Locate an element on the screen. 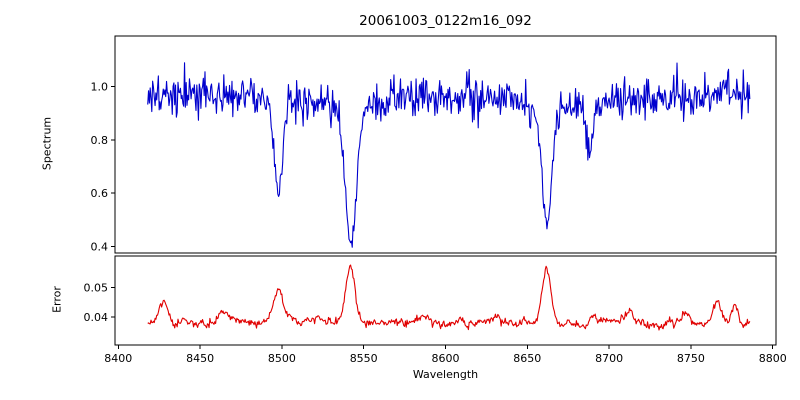  spectrum-y-tick-label: 0.6 is located at coordinates (100, 193).